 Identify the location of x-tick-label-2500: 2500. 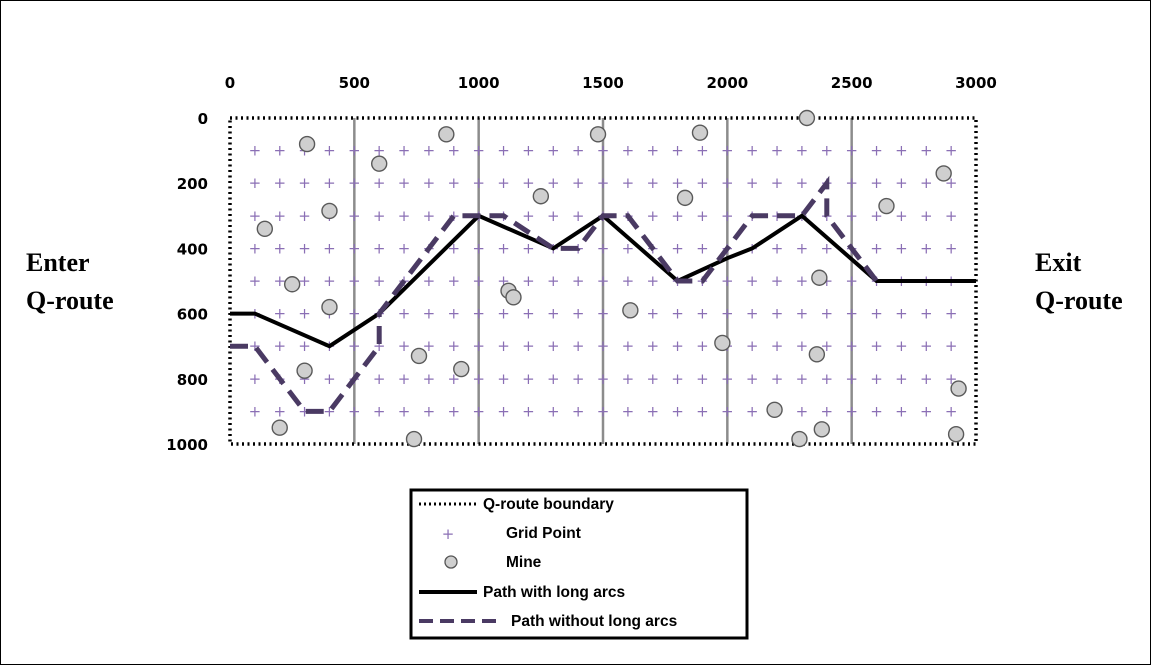
(852, 83).